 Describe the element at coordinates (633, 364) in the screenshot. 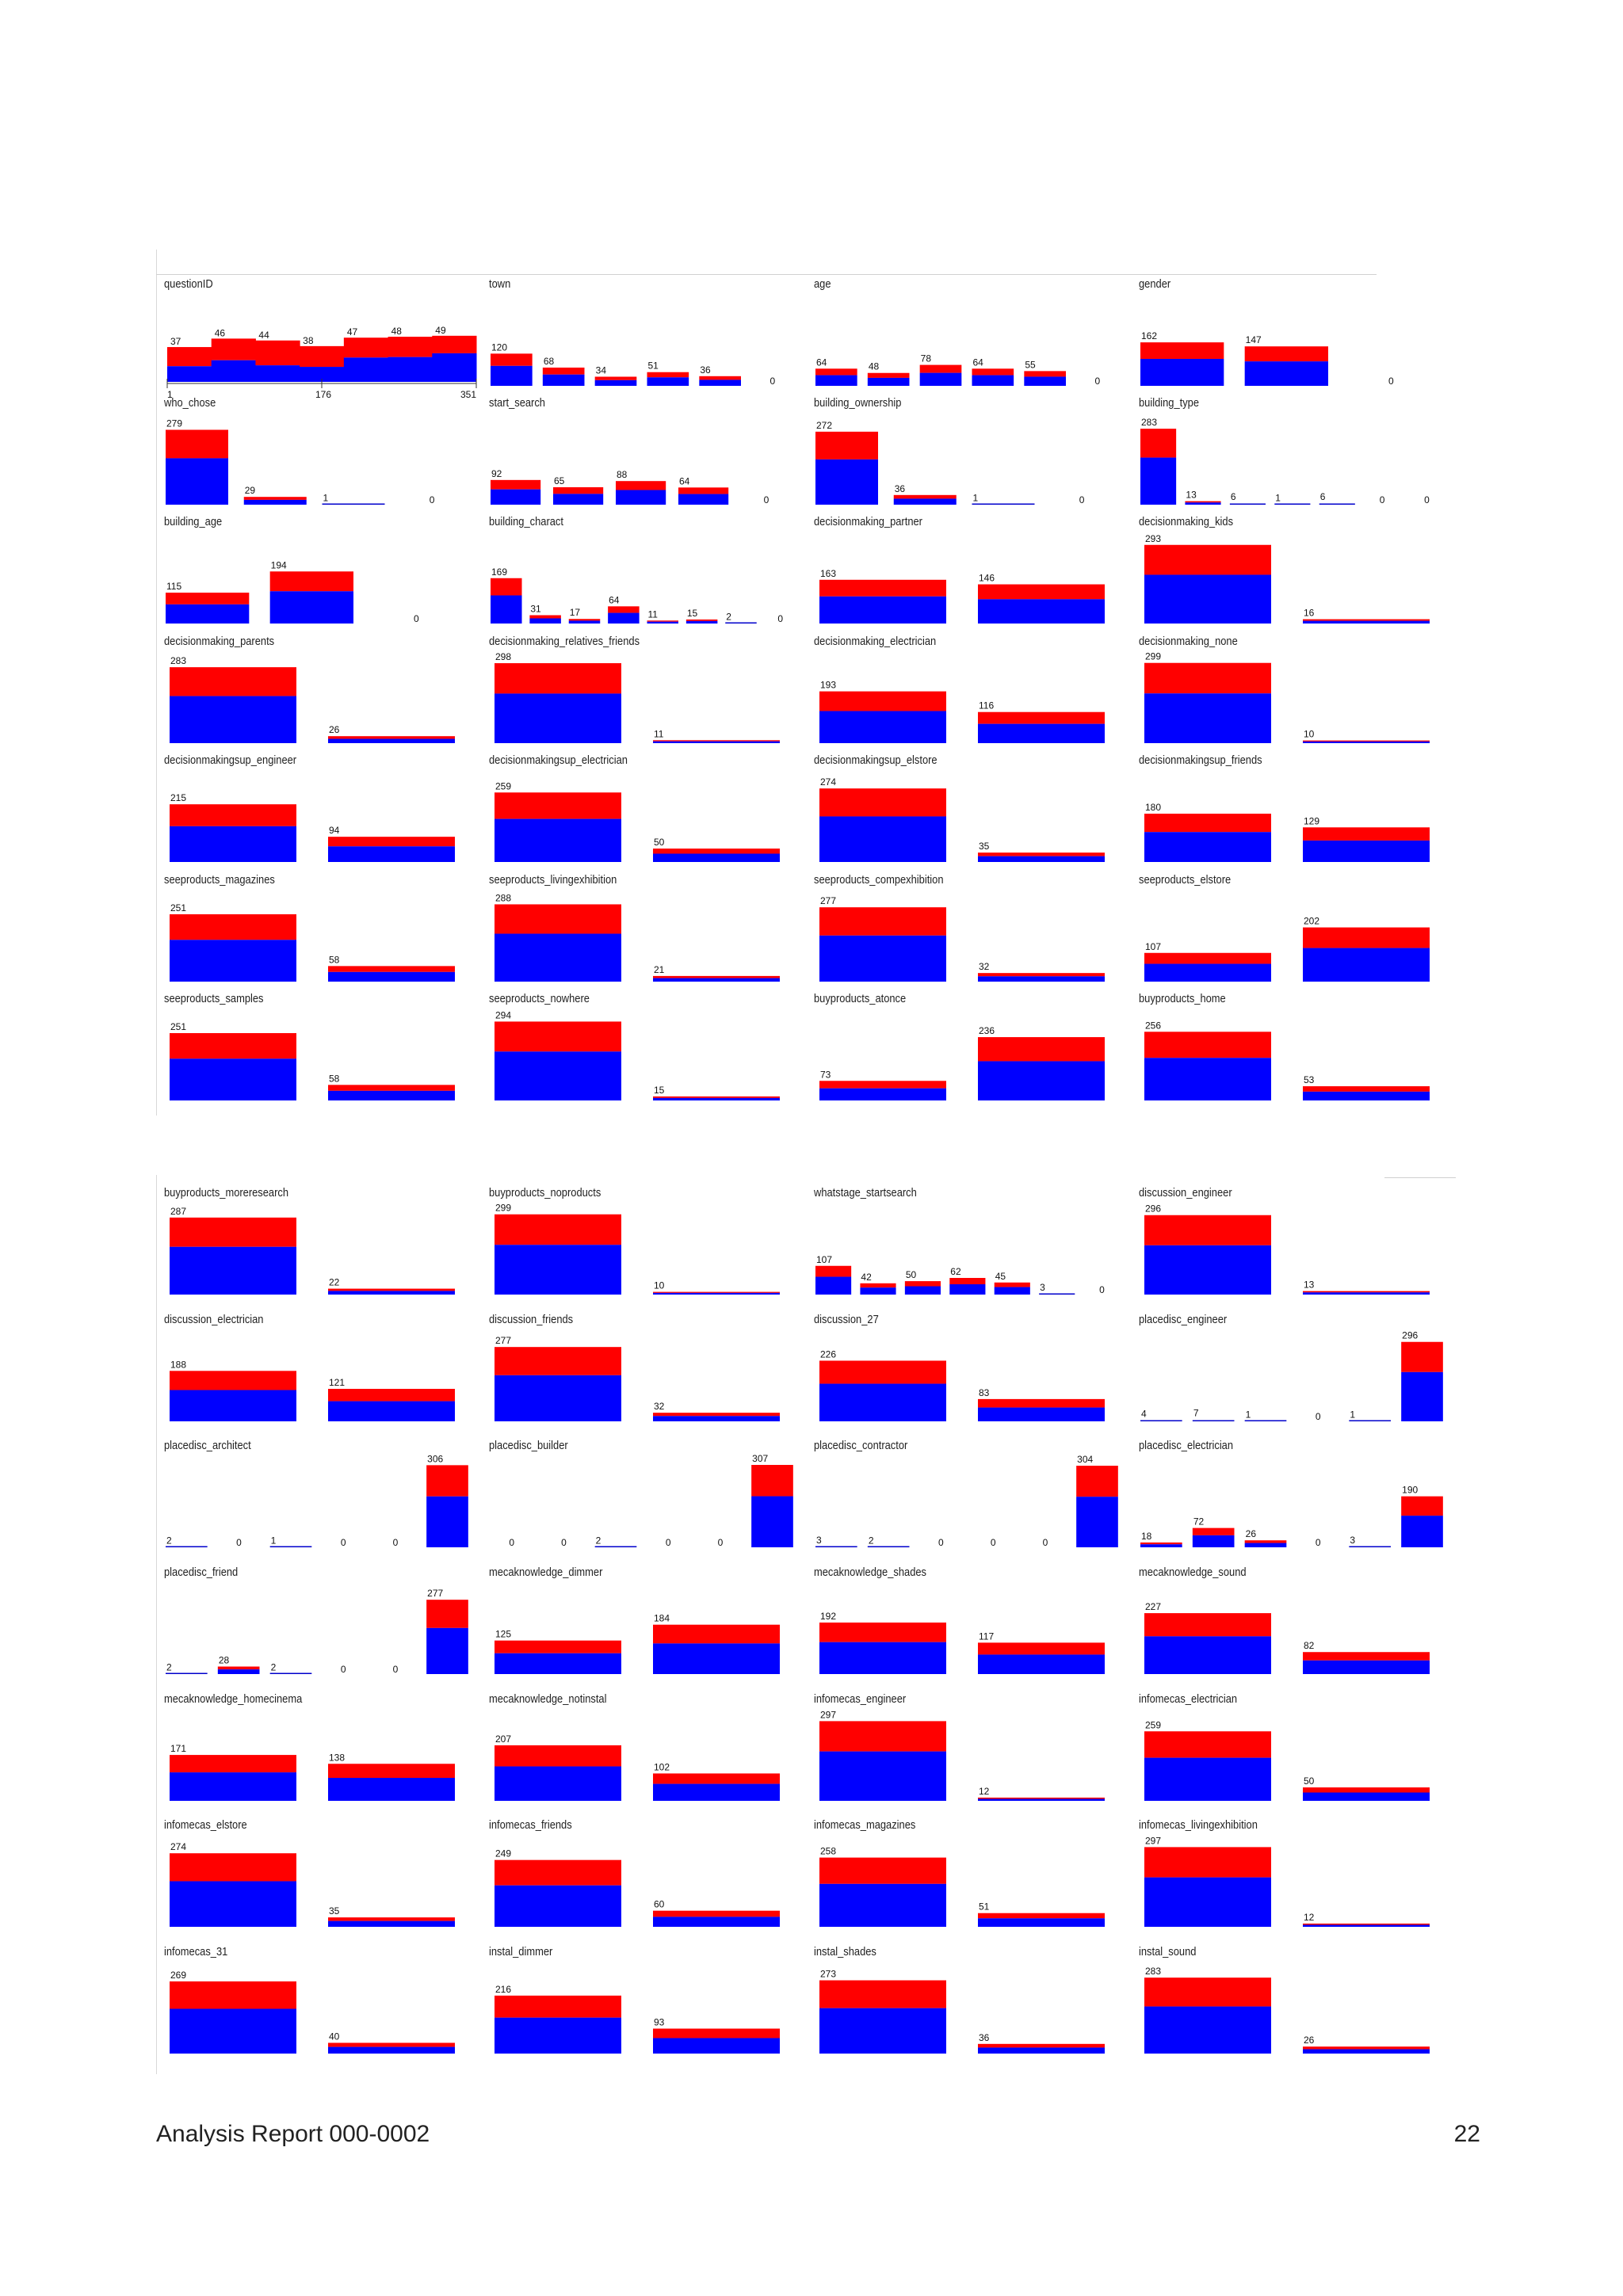

I see `chart-svg: 120 68 34 51 36 0` at that location.